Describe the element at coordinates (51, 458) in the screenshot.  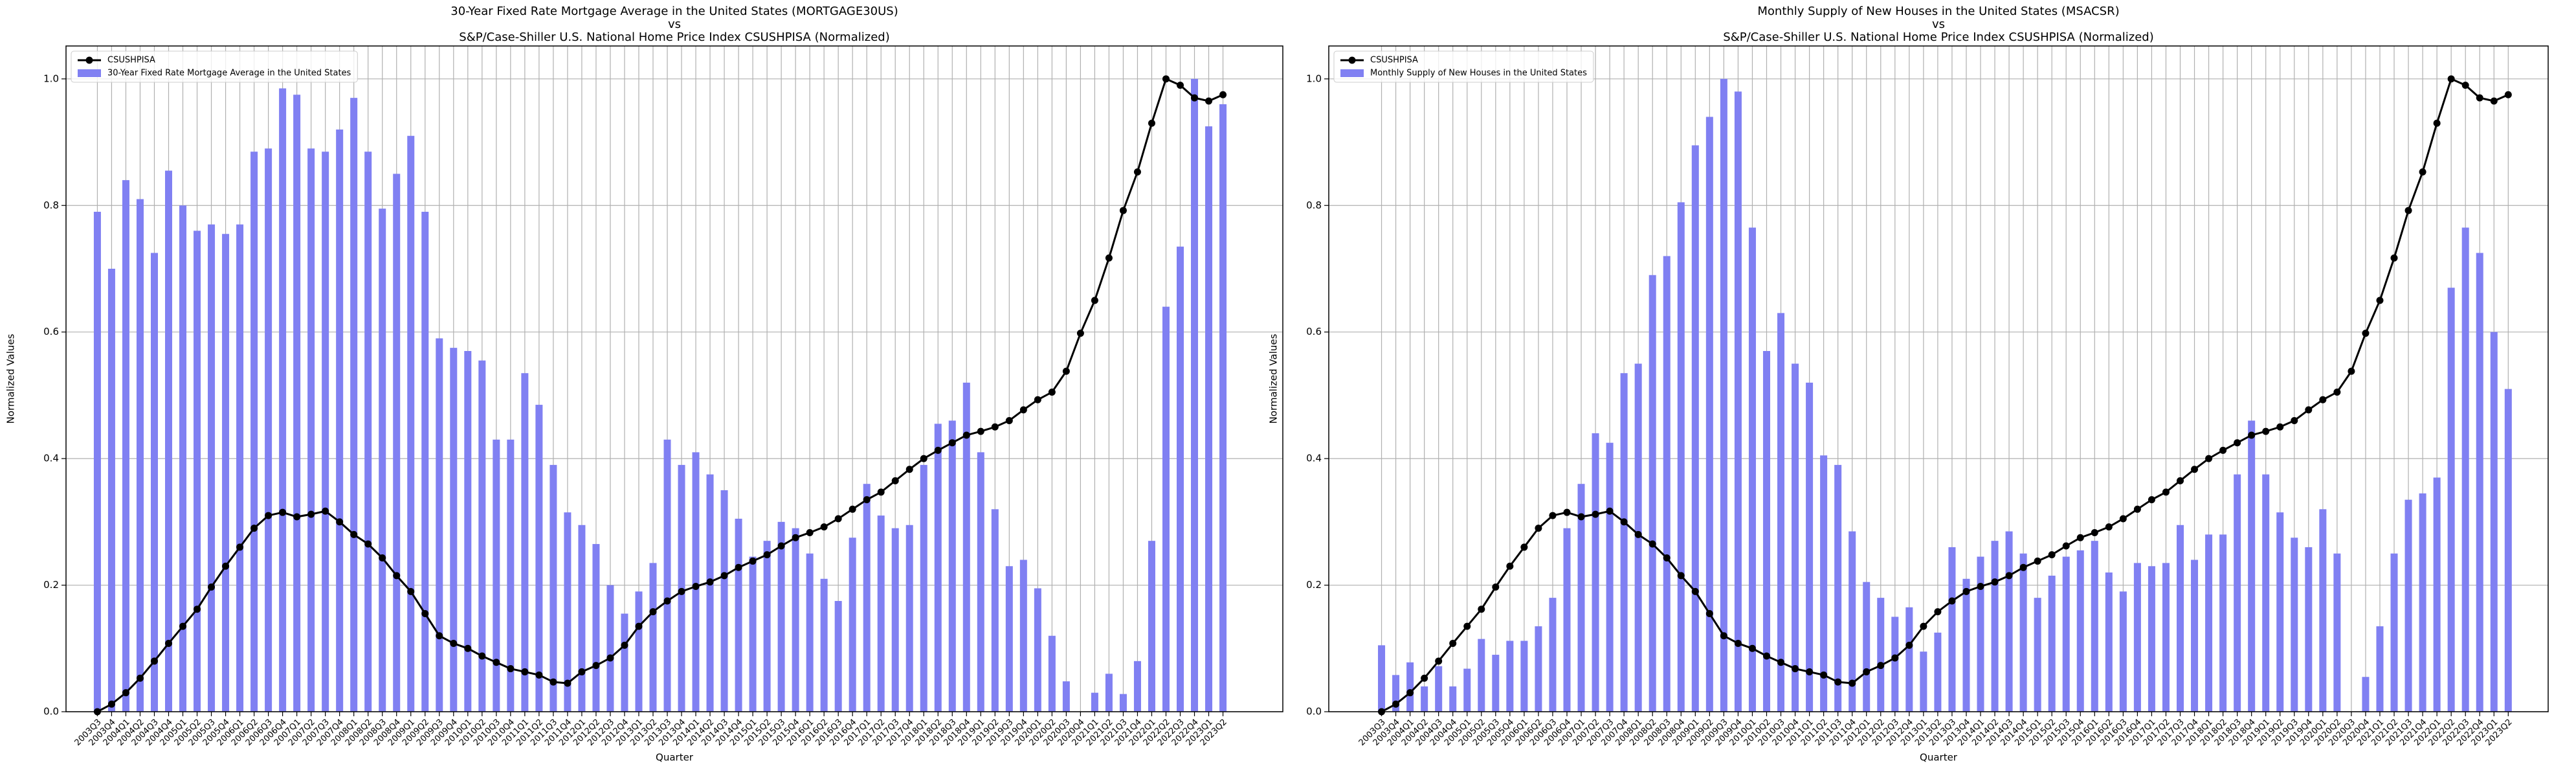
I see `y-tick-label: 0.4` at that location.